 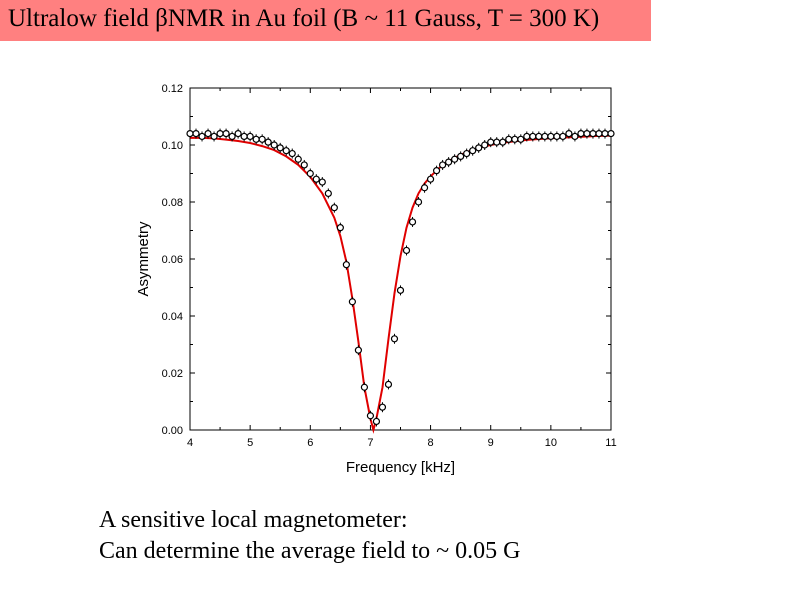 What do you see at coordinates (310, 443) in the screenshot?
I see `x-tick-label: 6` at bounding box center [310, 443].